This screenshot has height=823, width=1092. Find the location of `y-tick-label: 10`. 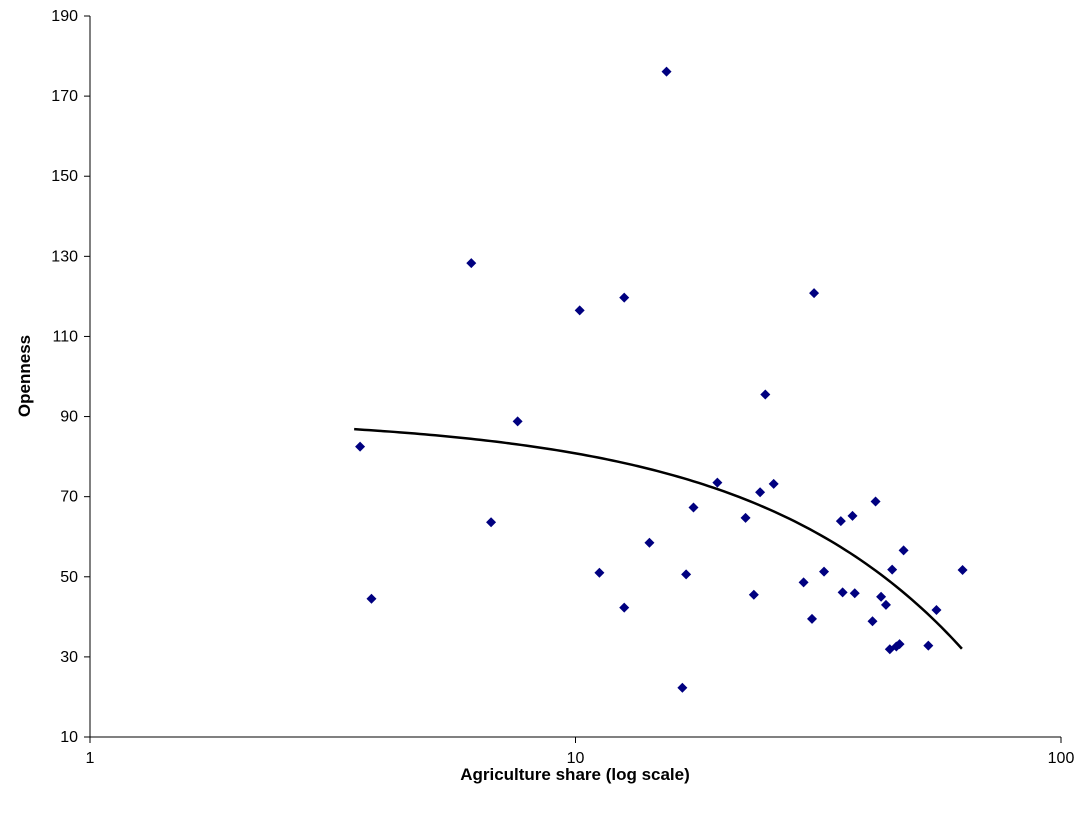

y-tick-label: 10 is located at coordinates (69, 737).